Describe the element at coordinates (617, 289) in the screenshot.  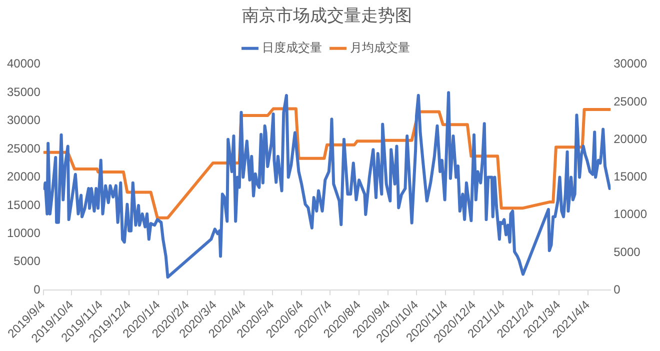
I see `y2-tick-label: 0` at that location.